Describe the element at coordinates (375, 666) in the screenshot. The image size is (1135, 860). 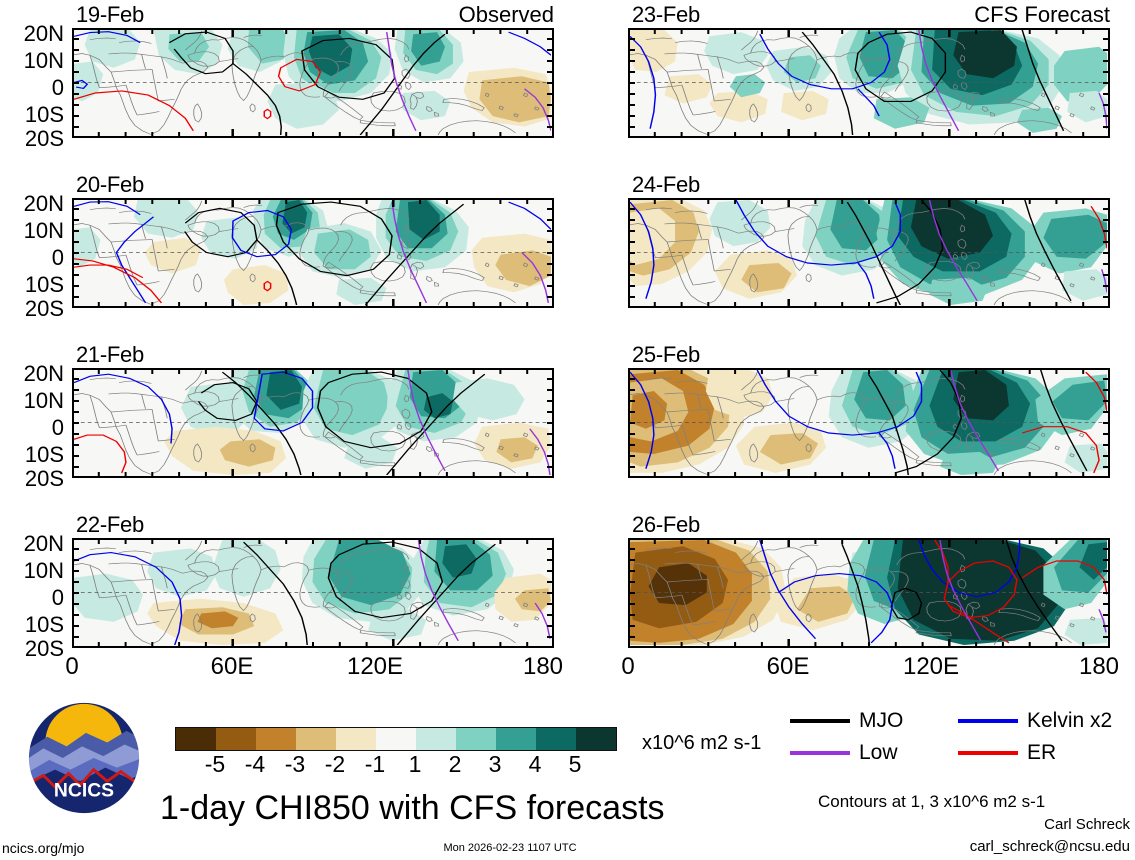
I see `x-axis-label-120e-left: 120E` at that location.